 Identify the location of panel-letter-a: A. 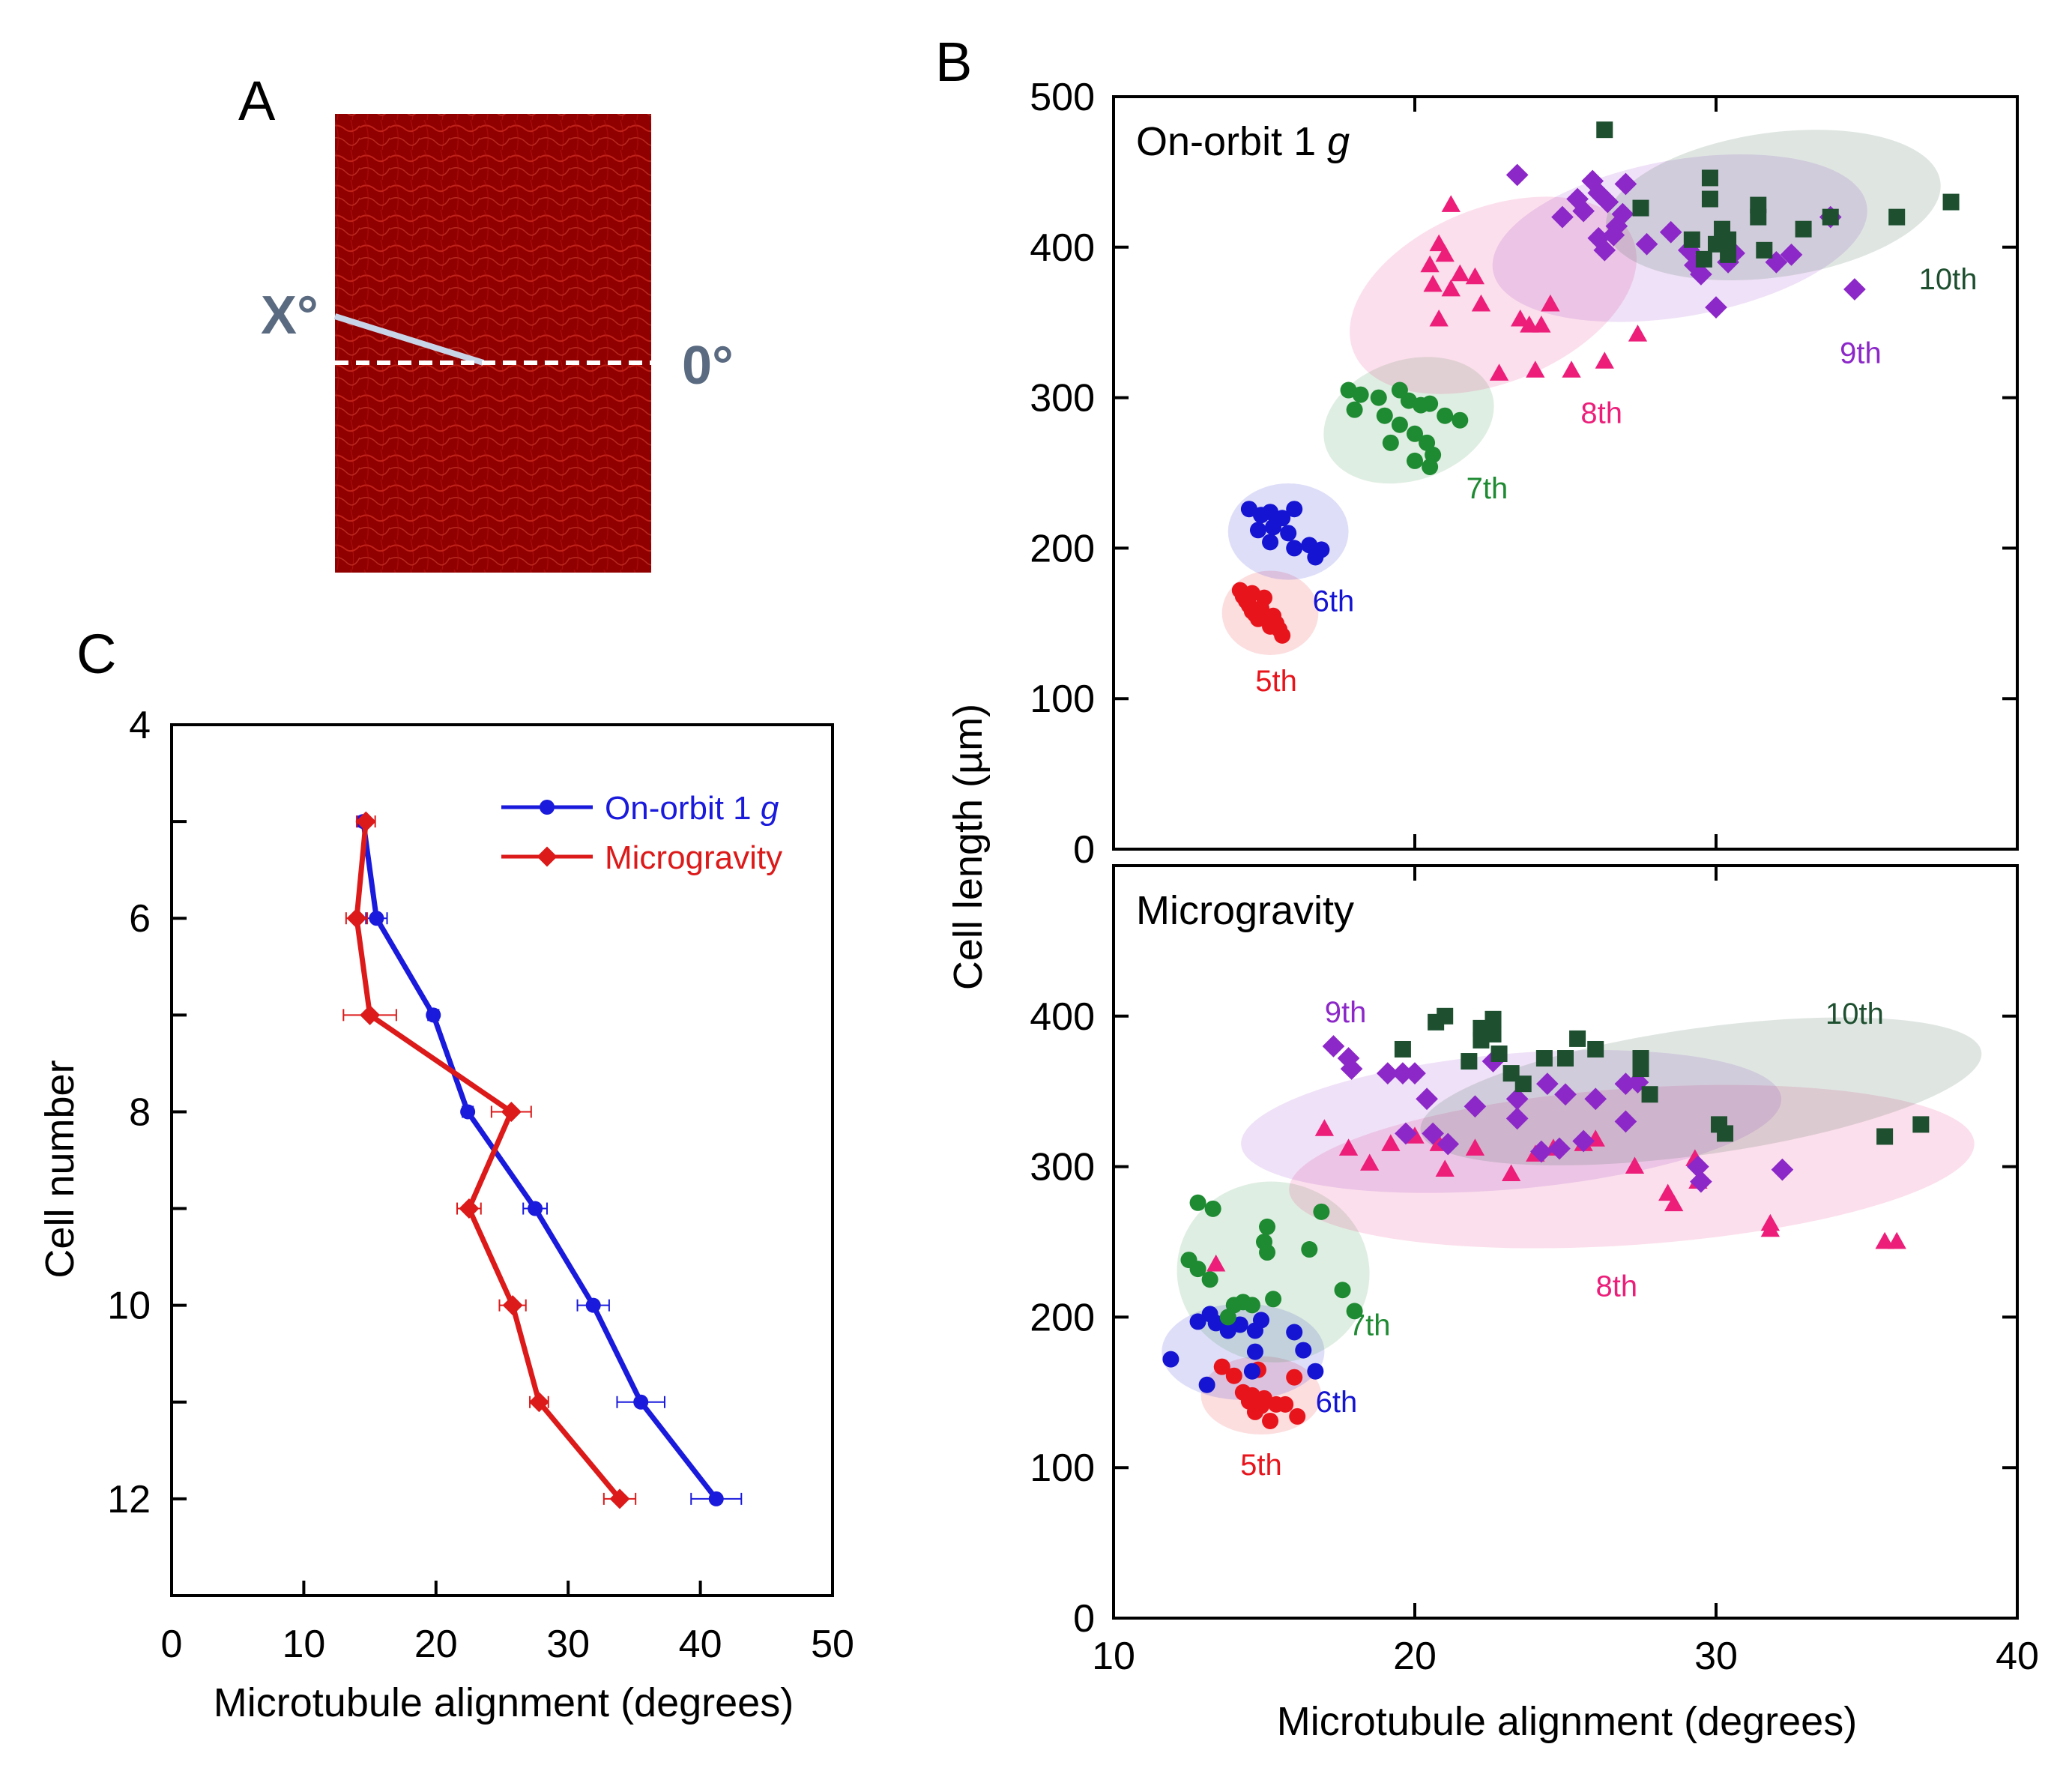
(257, 101).